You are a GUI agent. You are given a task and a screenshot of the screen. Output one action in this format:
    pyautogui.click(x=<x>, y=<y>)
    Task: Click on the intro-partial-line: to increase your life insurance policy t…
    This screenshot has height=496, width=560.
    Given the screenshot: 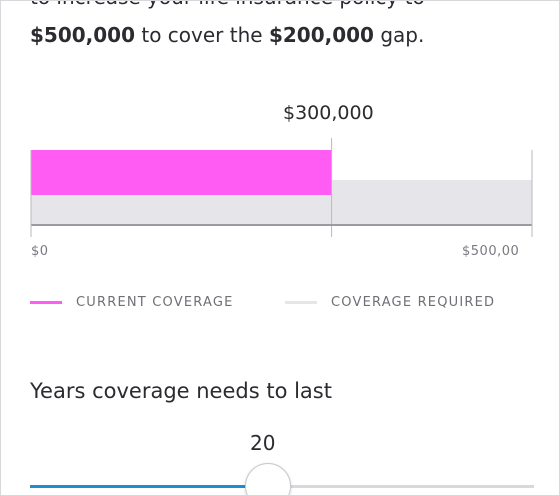 What is the action you would take?
    pyautogui.click(x=227, y=5)
    